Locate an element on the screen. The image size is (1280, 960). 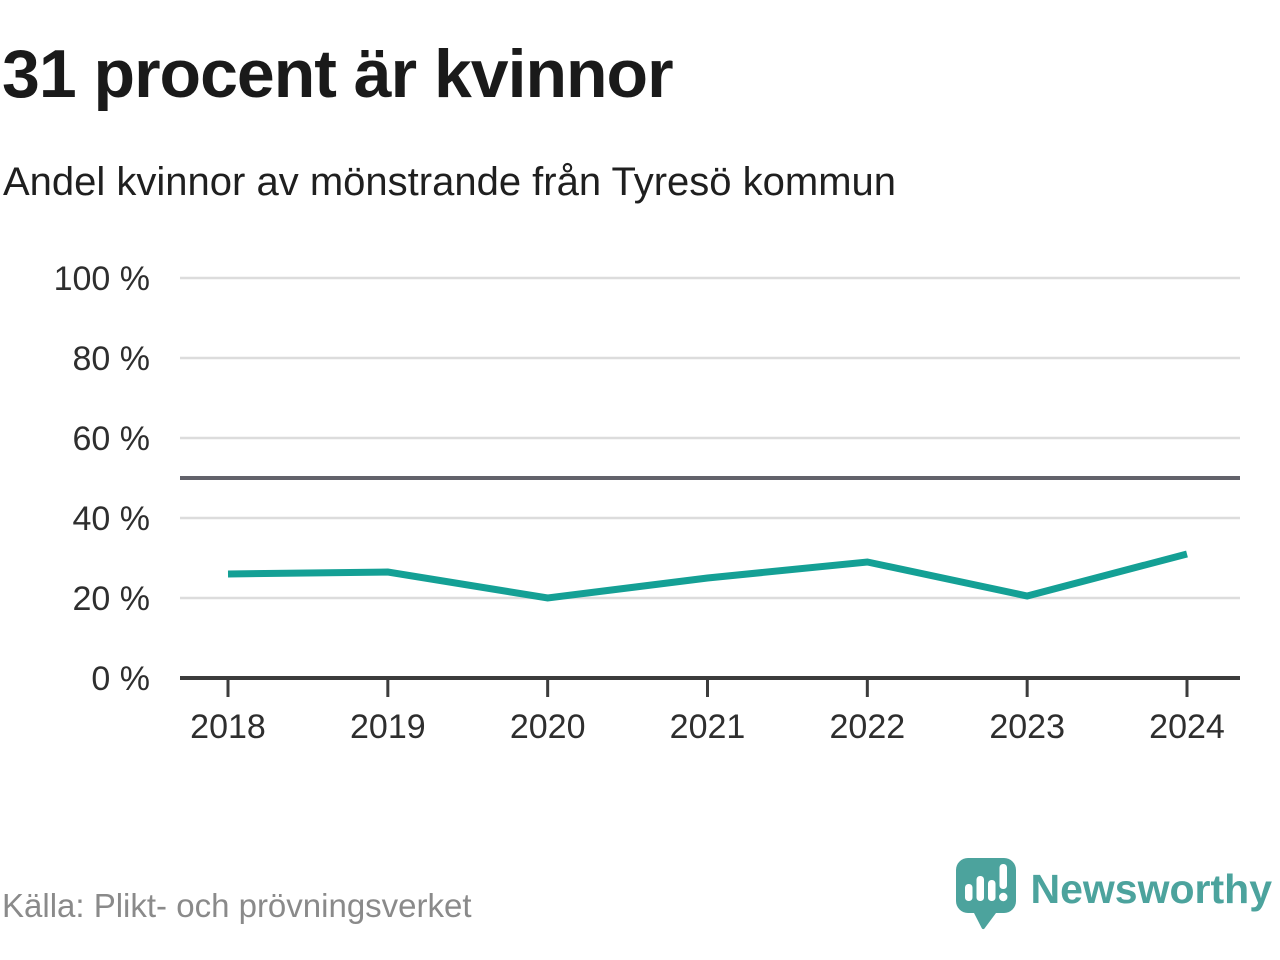
x-tick-label: 2019 is located at coordinates (388, 727).